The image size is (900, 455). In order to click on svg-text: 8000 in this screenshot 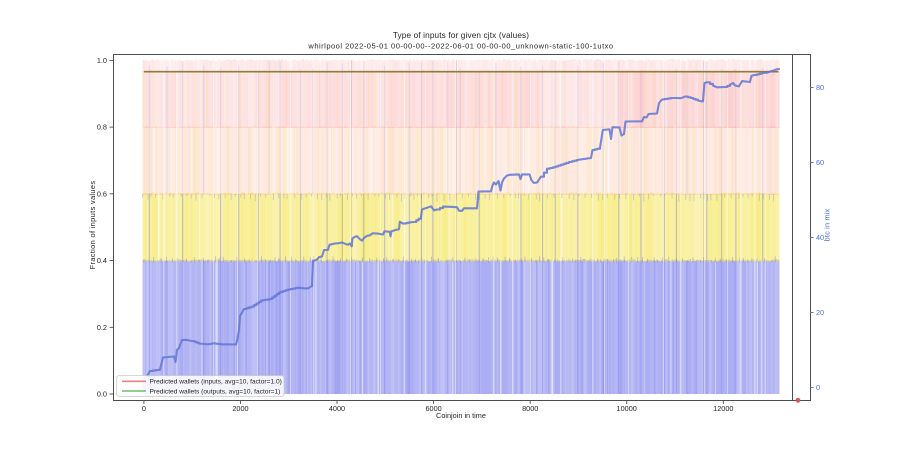, I will do `click(530, 408)`.